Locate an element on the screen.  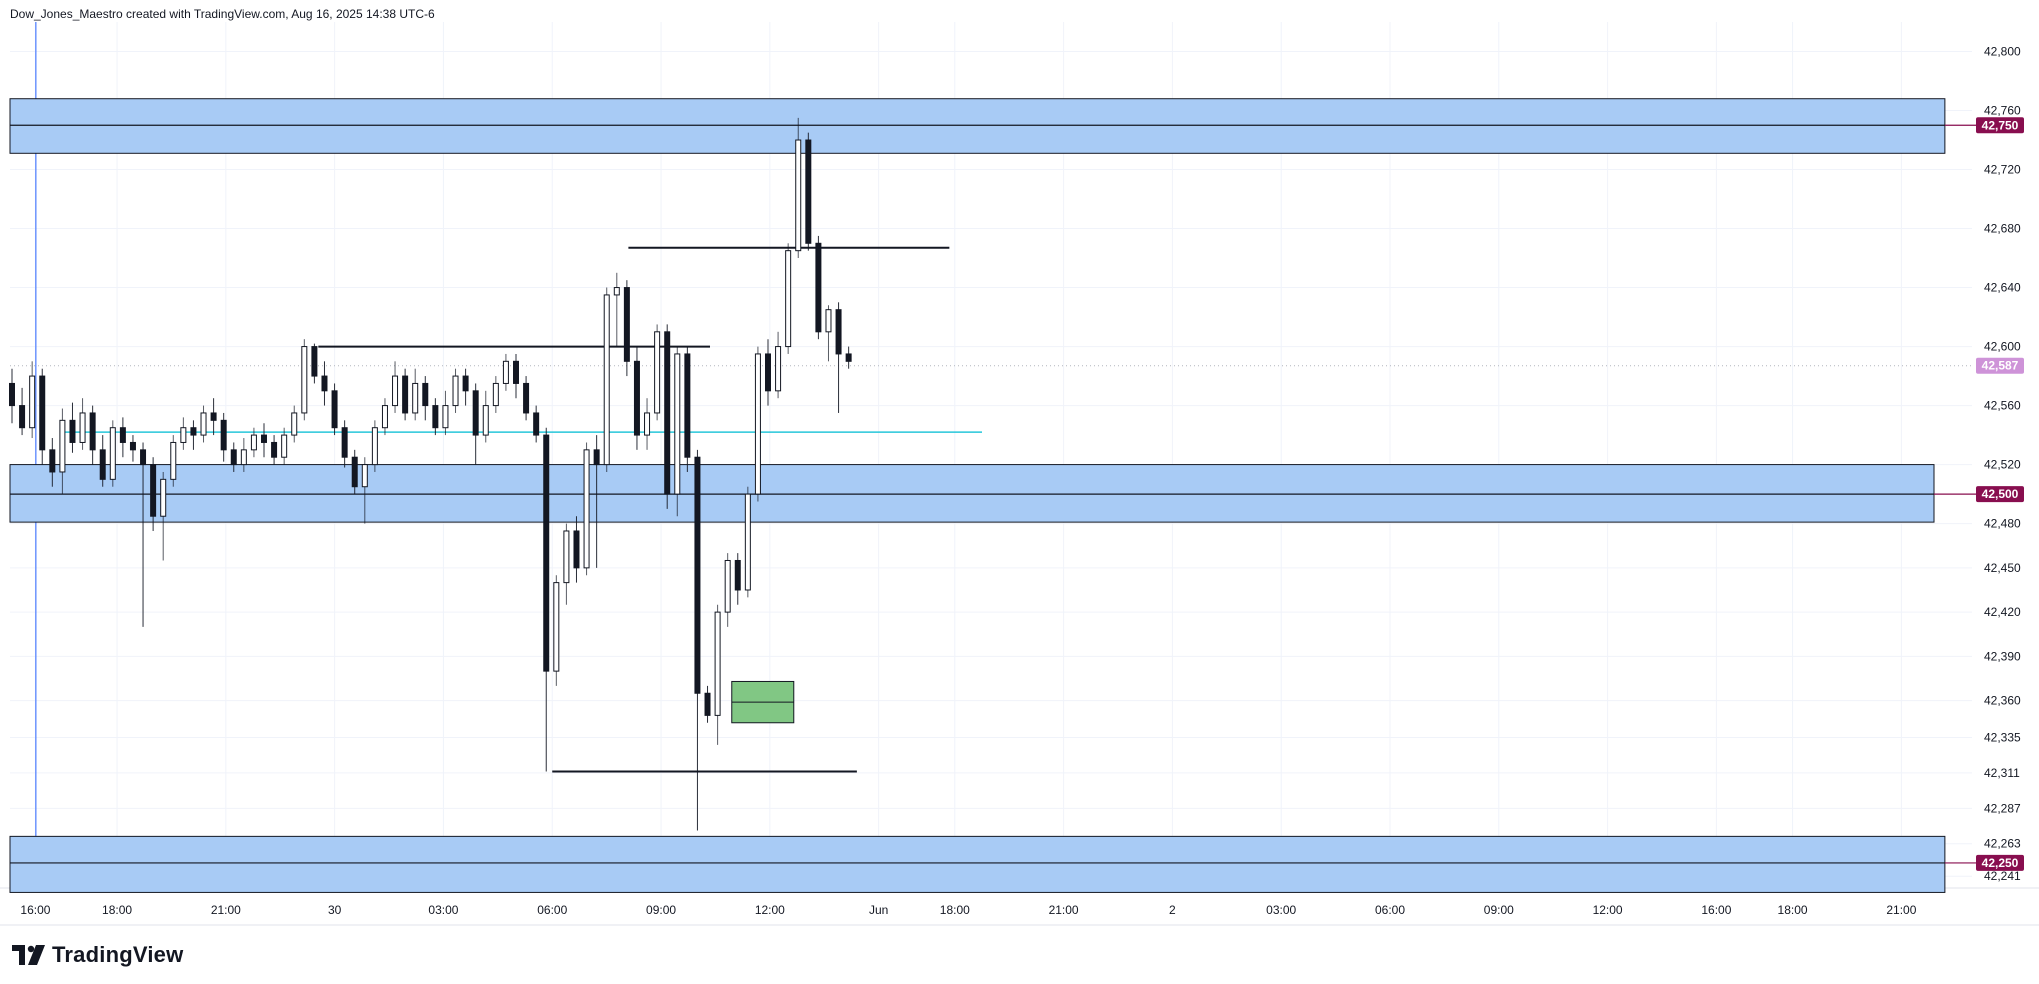
price-tag-label: 42,500 is located at coordinates (2000, 494).